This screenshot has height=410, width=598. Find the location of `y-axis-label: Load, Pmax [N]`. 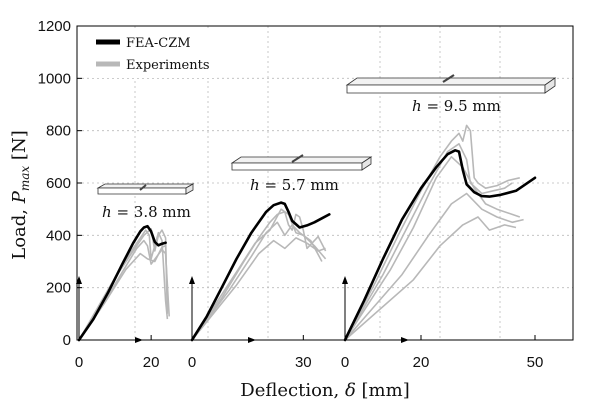

y-axis-label: Load, Pmax [N] is located at coordinates (20, 194).